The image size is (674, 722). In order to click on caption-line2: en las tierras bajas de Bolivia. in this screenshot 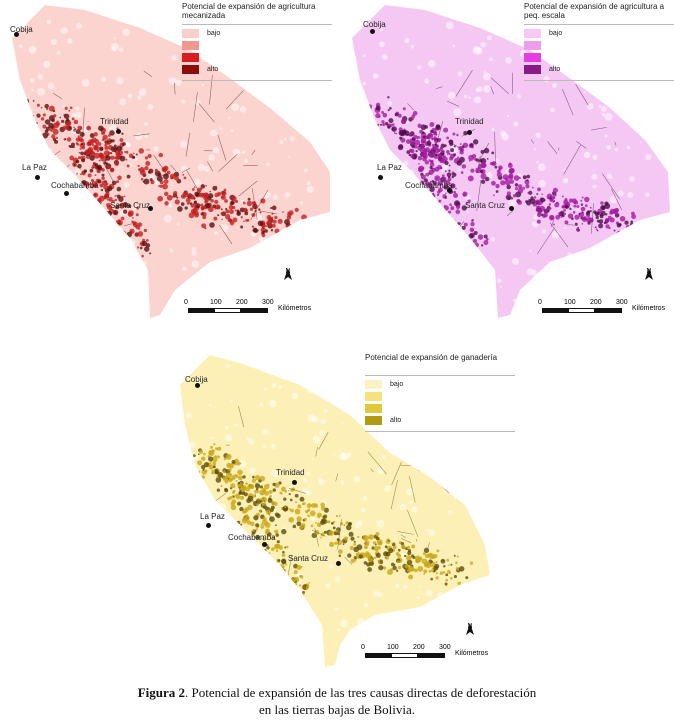, I will do `click(337, 709)`.